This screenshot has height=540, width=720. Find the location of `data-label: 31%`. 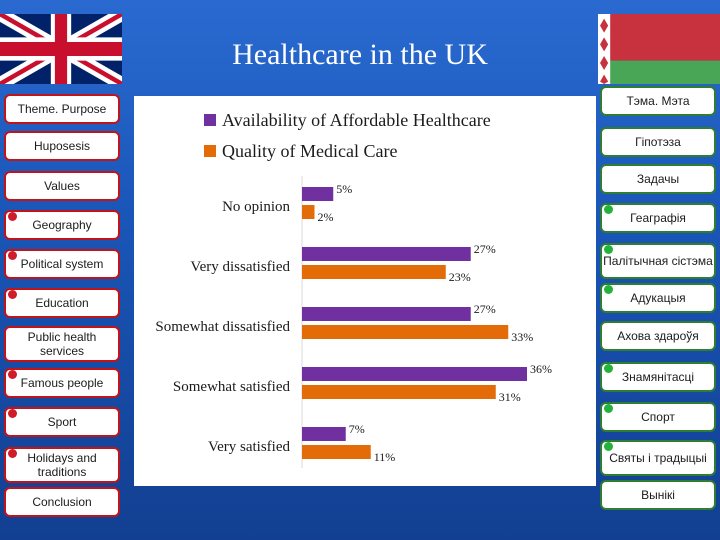

data-label: 31% is located at coordinates (510, 397).